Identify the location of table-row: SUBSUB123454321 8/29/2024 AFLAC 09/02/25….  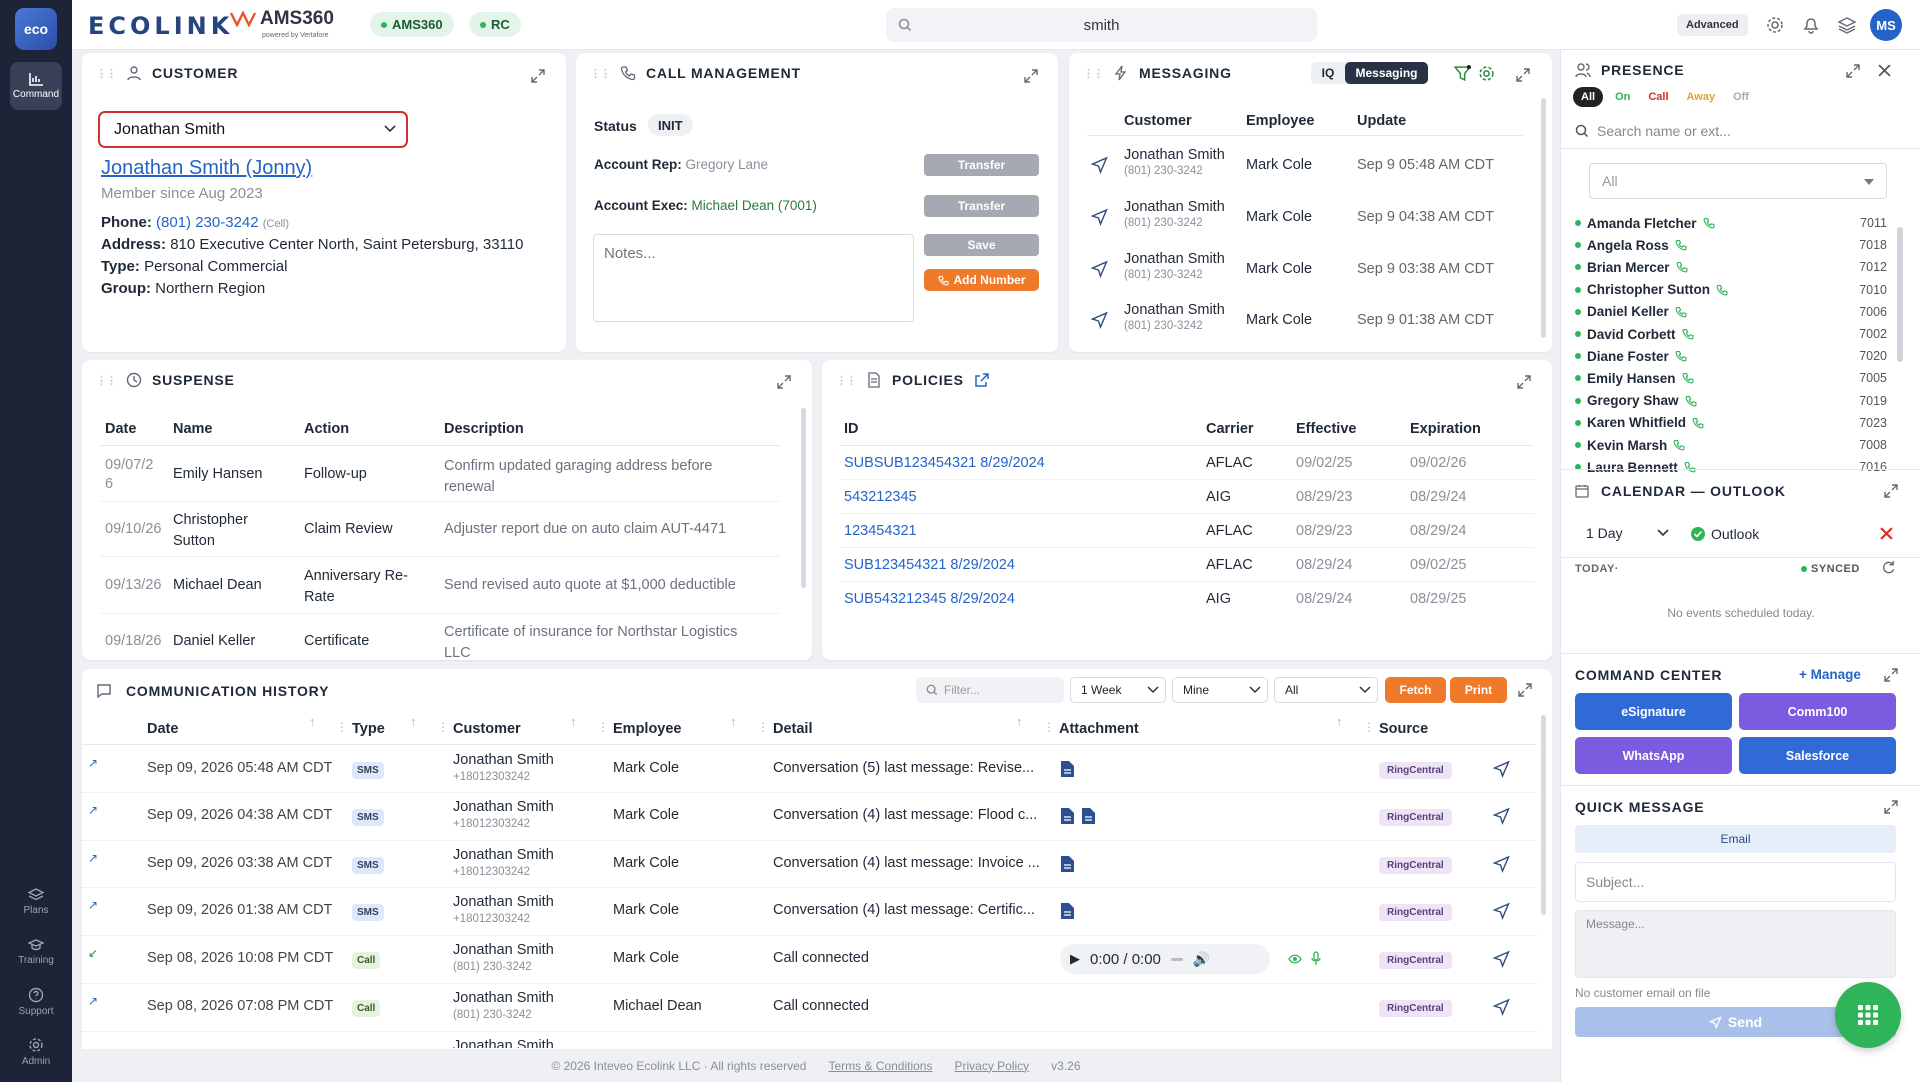
(1187, 463).